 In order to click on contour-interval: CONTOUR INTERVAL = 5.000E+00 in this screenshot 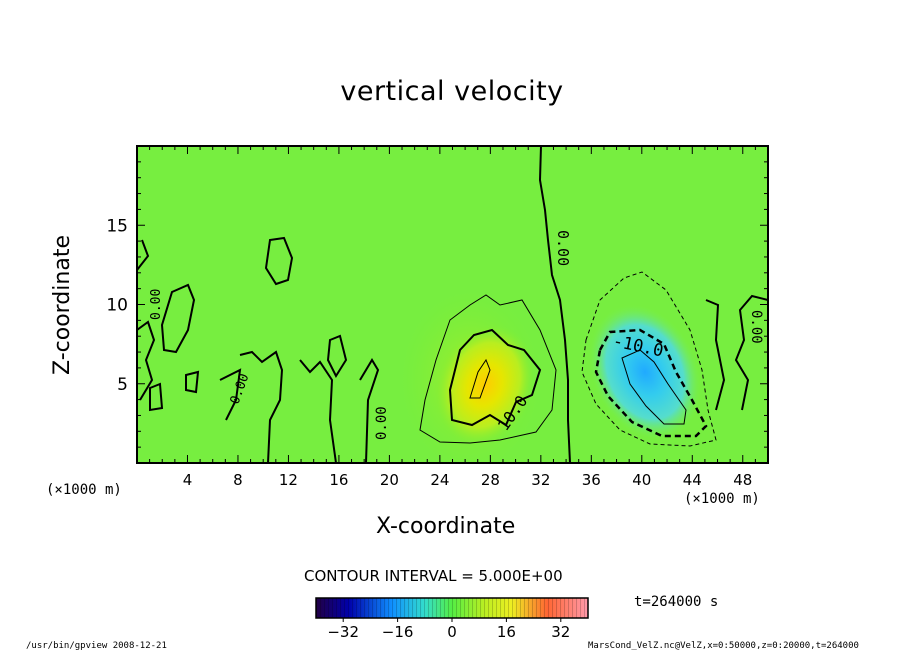, I will do `click(433, 576)`.